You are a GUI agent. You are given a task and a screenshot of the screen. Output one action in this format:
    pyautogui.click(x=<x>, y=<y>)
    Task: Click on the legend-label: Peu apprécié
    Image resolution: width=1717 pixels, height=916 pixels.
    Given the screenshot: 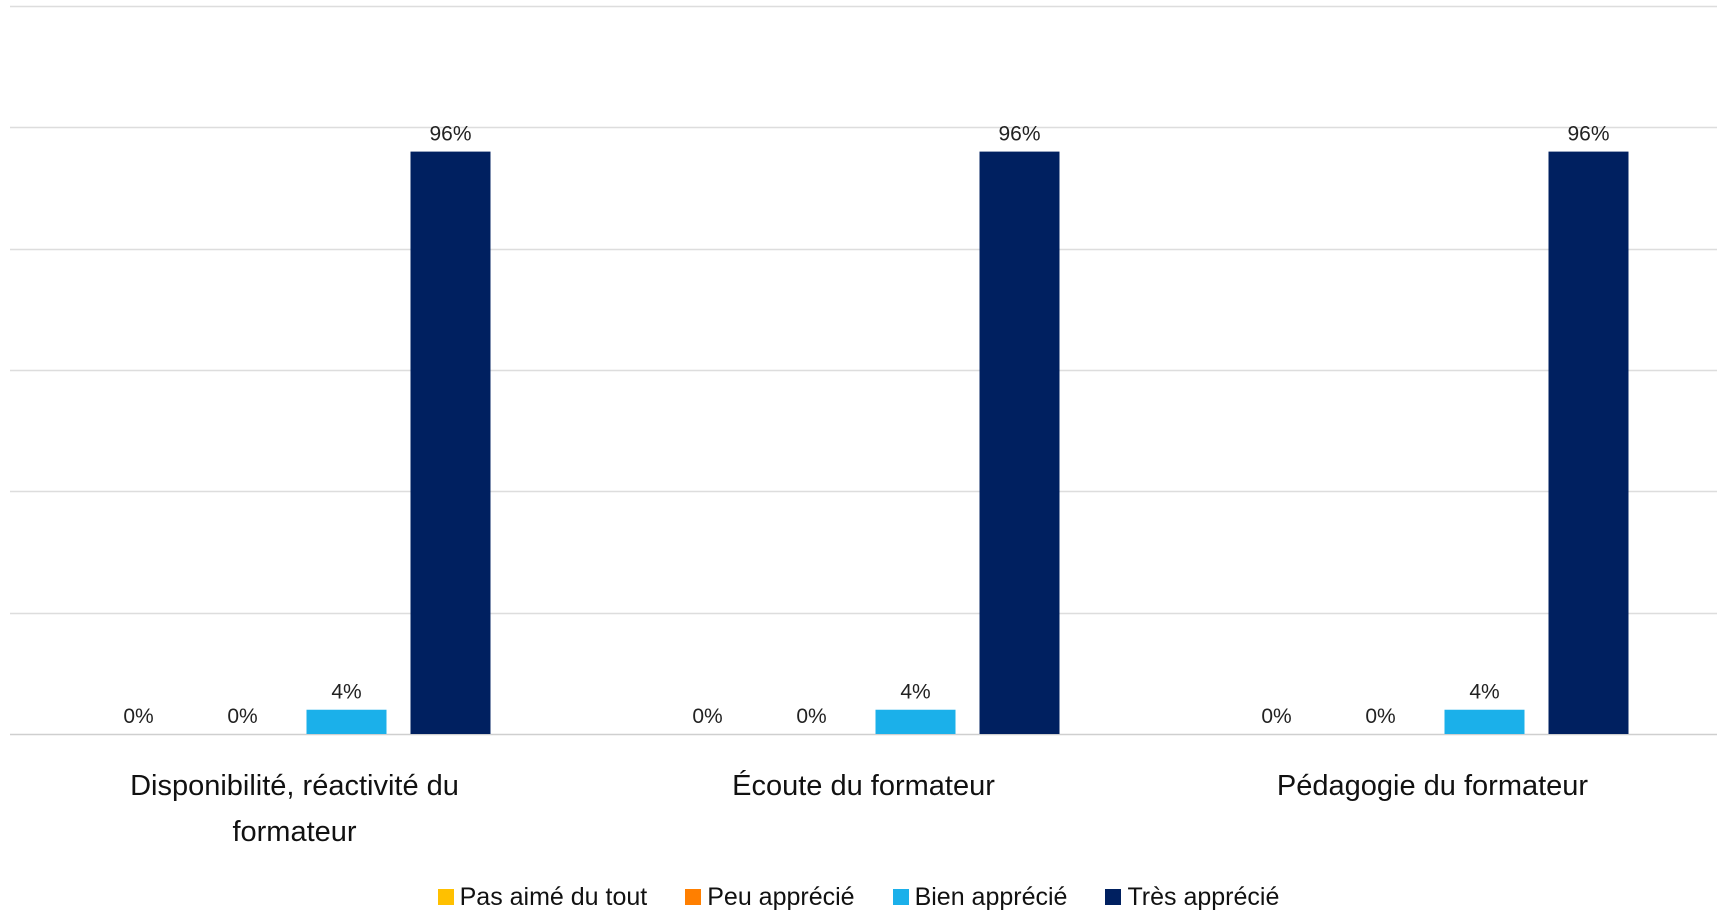 What is the action you would take?
    pyautogui.click(x=780, y=897)
    